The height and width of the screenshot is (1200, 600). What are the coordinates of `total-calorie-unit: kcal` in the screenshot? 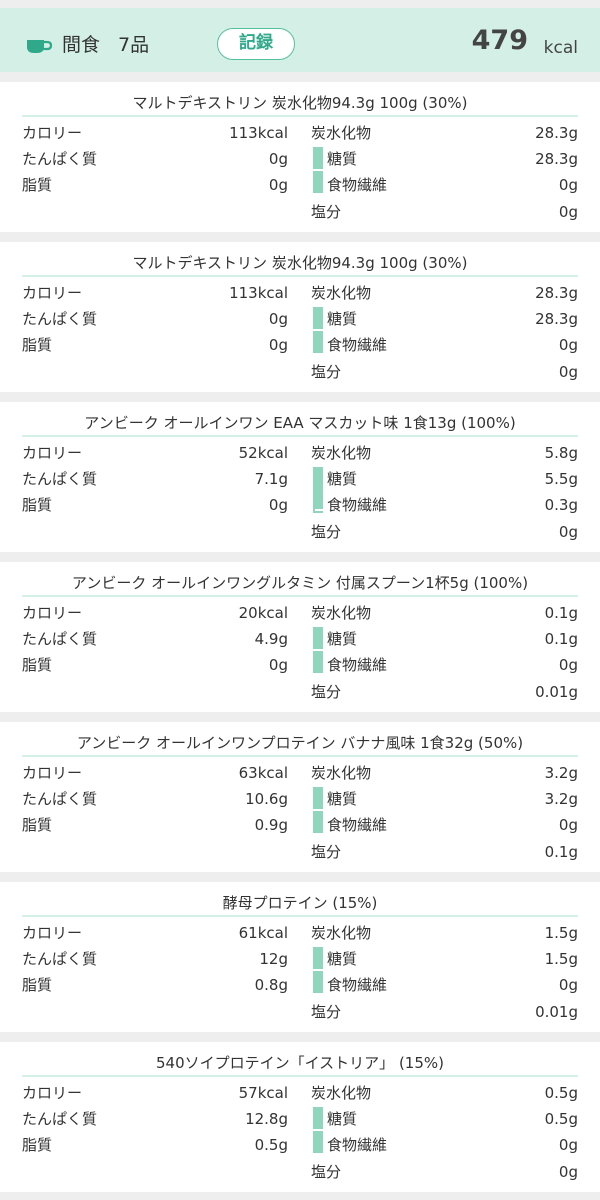 It's located at (560, 48).